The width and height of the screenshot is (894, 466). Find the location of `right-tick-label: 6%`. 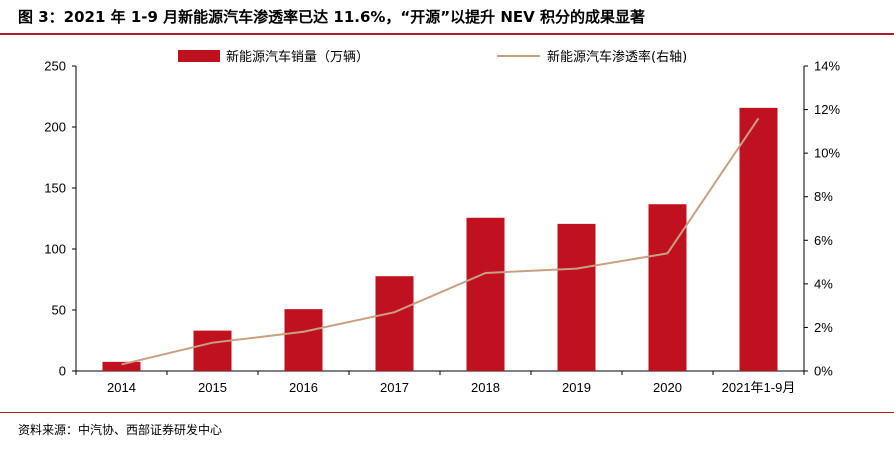

right-tick-label: 6% is located at coordinates (823, 240).